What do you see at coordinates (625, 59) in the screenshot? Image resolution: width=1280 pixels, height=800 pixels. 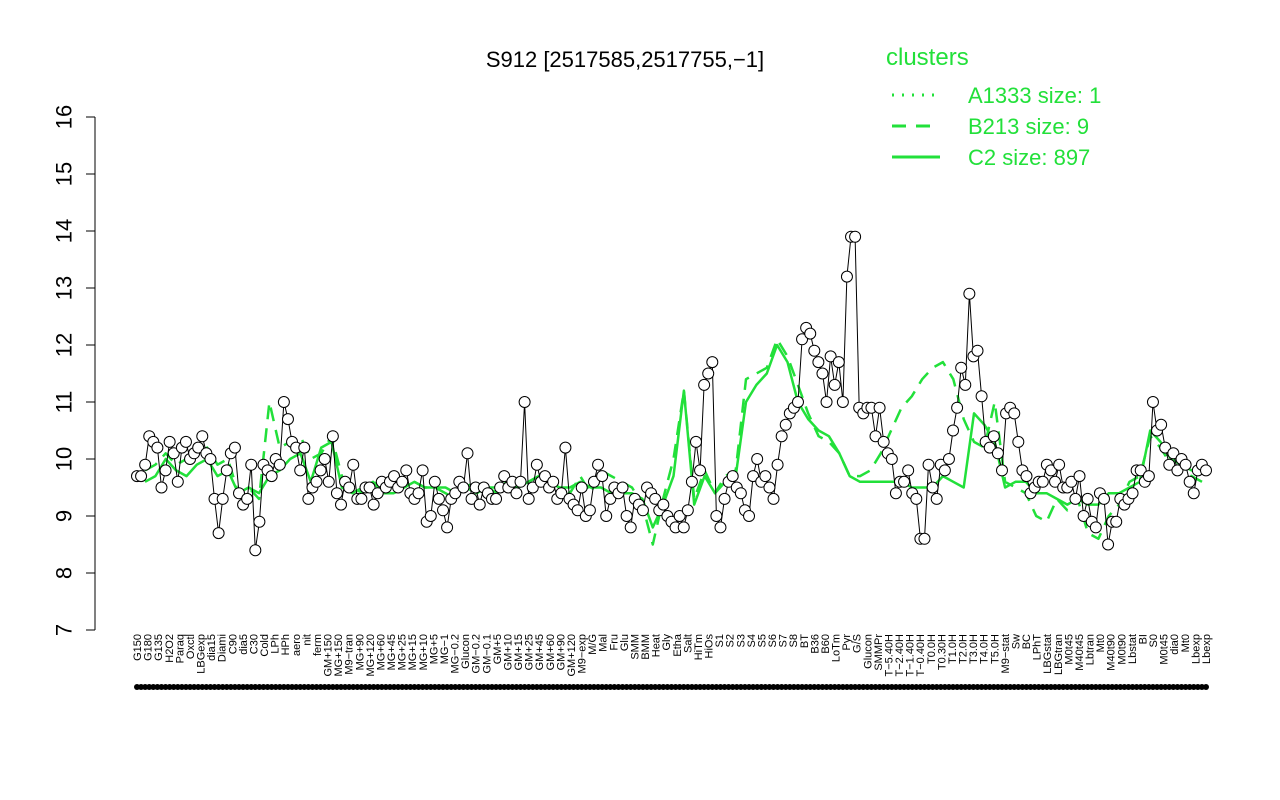 I see `chart-title: S912 [2517585,2517755,−1]` at bounding box center [625, 59].